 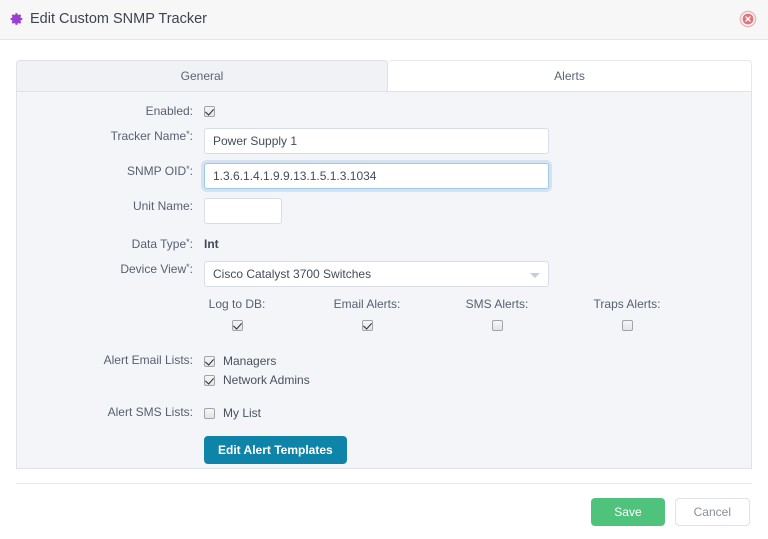 What do you see at coordinates (477, 413) in the screenshot?
I see `list-item: My List` at bounding box center [477, 413].